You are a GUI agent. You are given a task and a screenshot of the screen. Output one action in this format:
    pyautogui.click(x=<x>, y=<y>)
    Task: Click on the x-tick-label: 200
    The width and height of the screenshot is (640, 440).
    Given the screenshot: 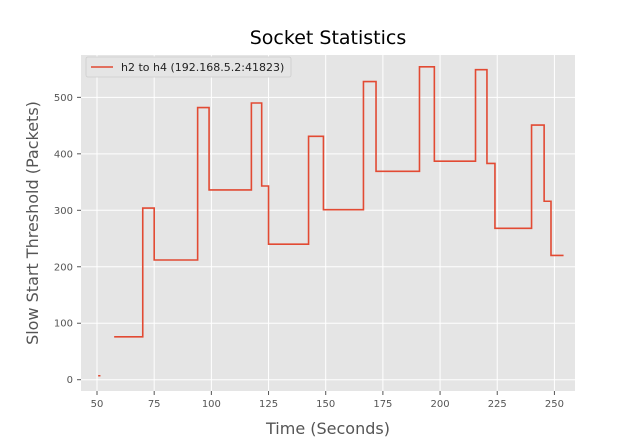 What is the action you would take?
    pyautogui.click(x=440, y=404)
    